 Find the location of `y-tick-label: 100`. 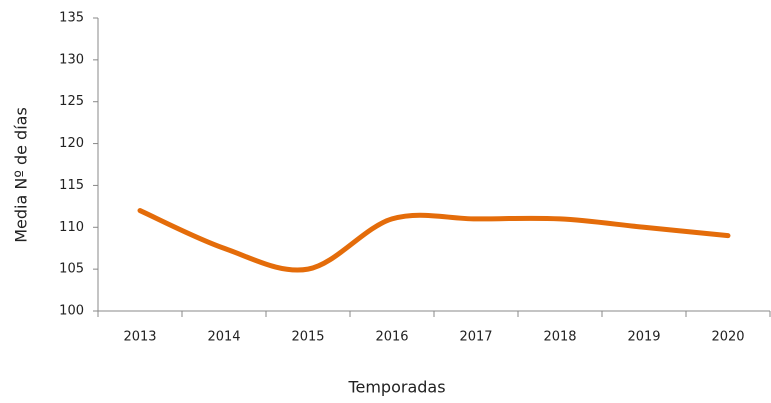

y-tick-label: 100 is located at coordinates (71, 311).